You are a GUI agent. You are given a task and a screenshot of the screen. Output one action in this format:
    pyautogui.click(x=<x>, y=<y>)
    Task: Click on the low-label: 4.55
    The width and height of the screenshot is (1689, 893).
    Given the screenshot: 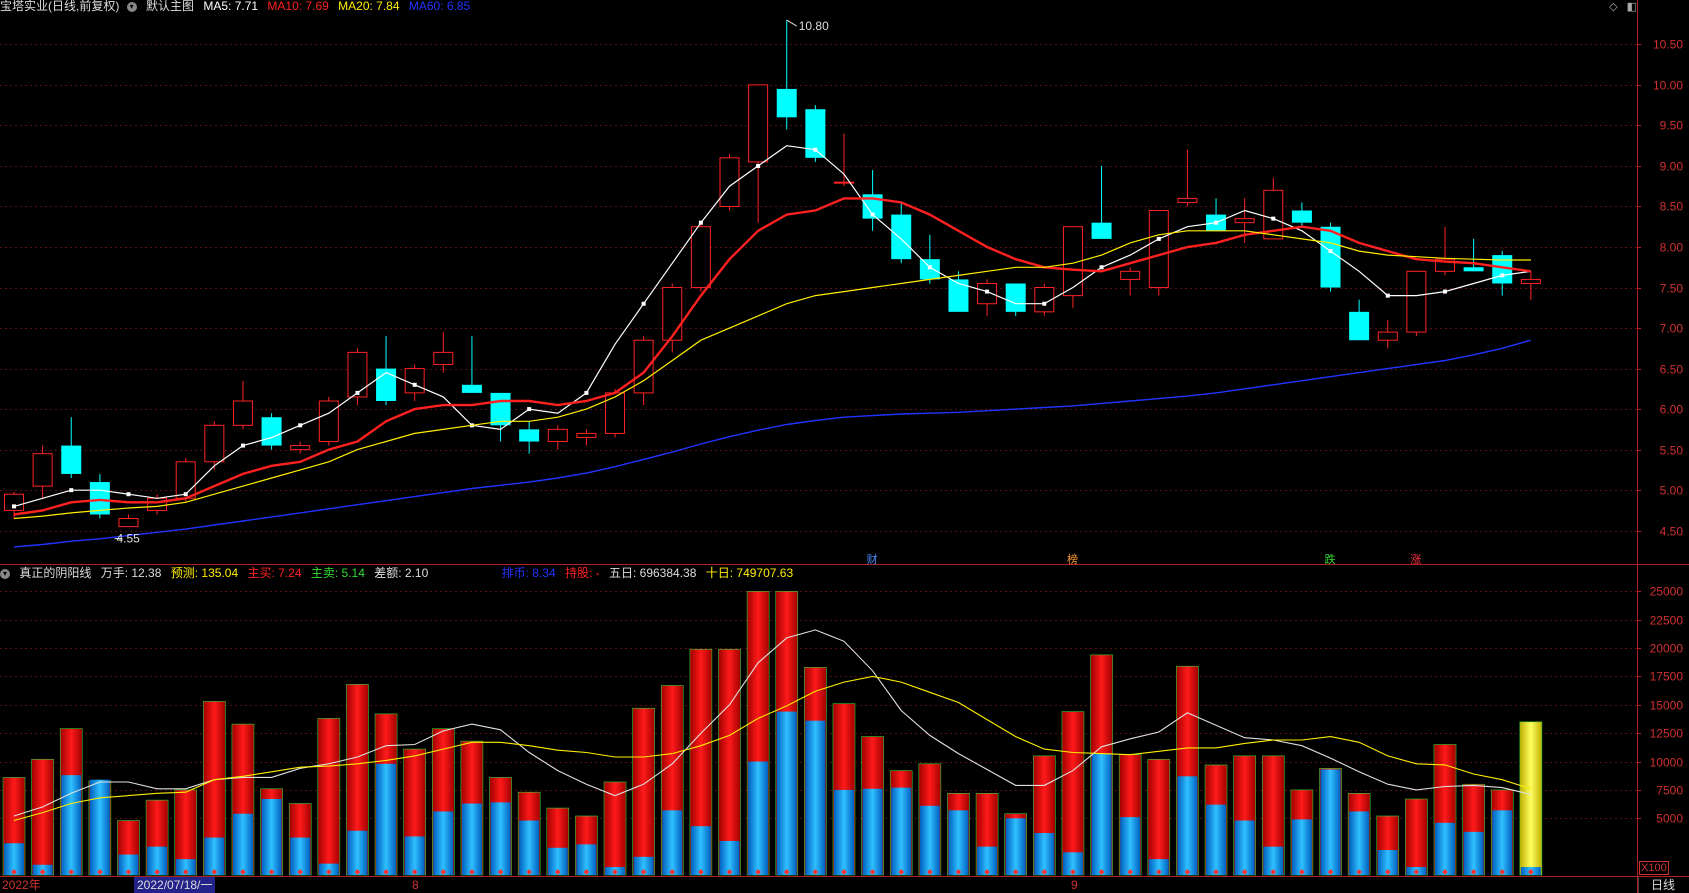 What is the action you would take?
    pyautogui.click(x=128, y=539)
    